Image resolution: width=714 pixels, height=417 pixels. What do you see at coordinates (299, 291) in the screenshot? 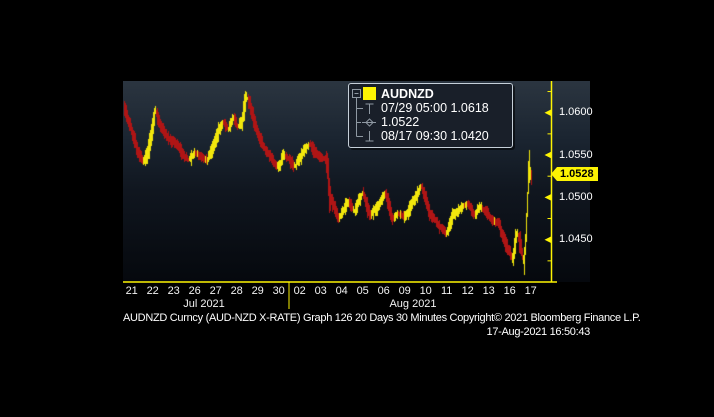
I see `x-axis-day-label: 02` at bounding box center [299, 291].